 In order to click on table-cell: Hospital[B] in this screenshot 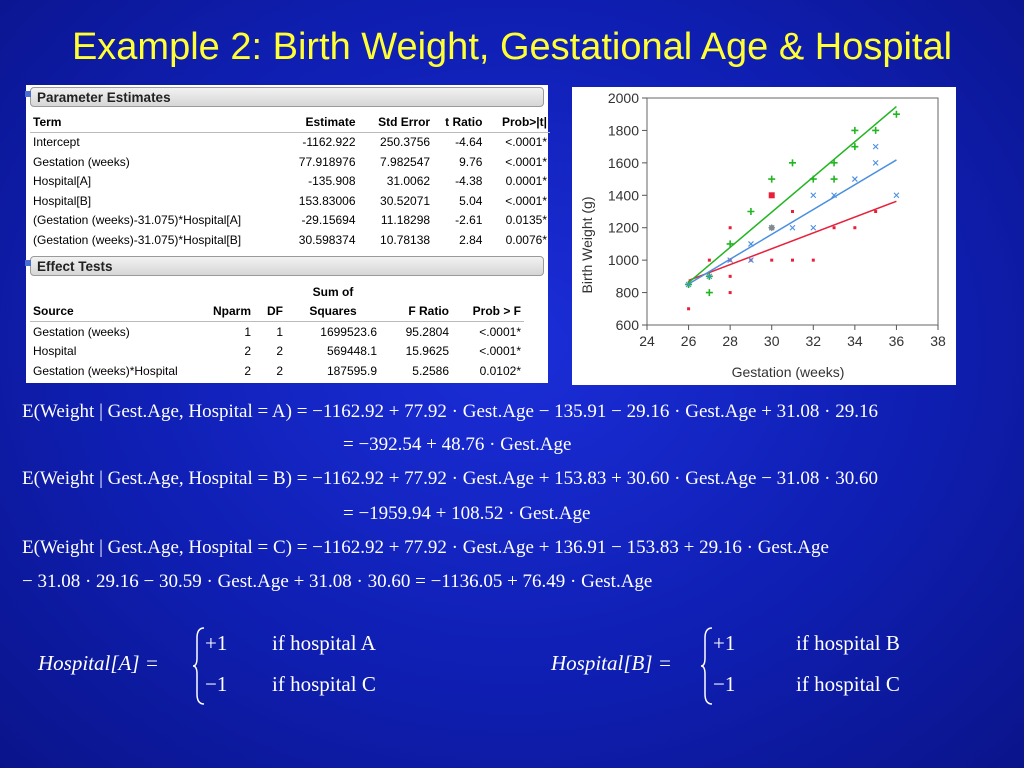, I will do `click(62, 200)`.